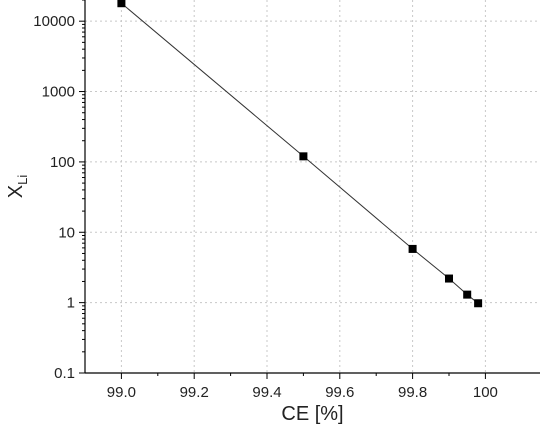  I want to click on y-axis-title: XLi, so click(17, 187).